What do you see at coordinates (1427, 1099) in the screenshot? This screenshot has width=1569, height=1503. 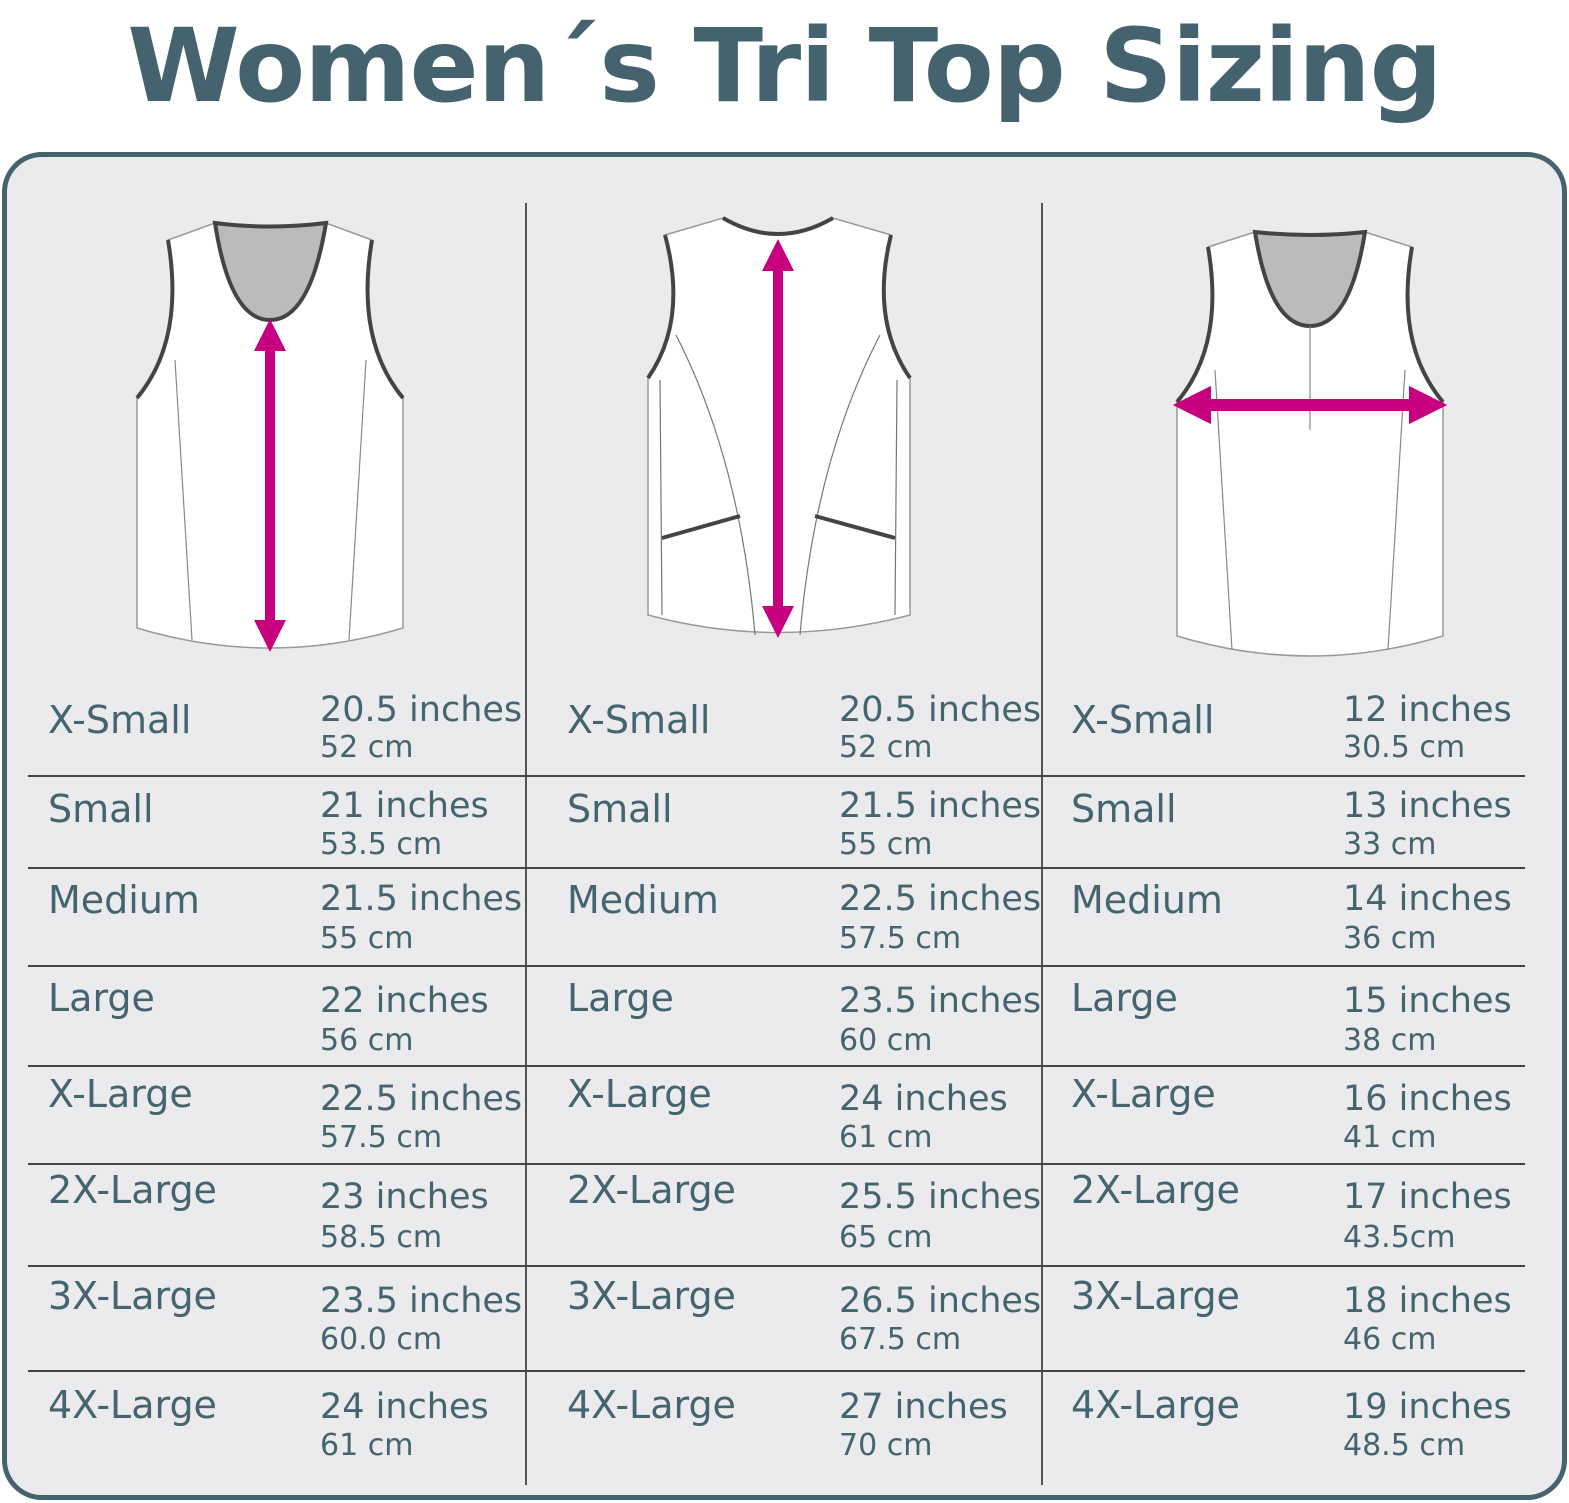 I see `inches-value: 16 inches` at bounding box center [1427, 1099].